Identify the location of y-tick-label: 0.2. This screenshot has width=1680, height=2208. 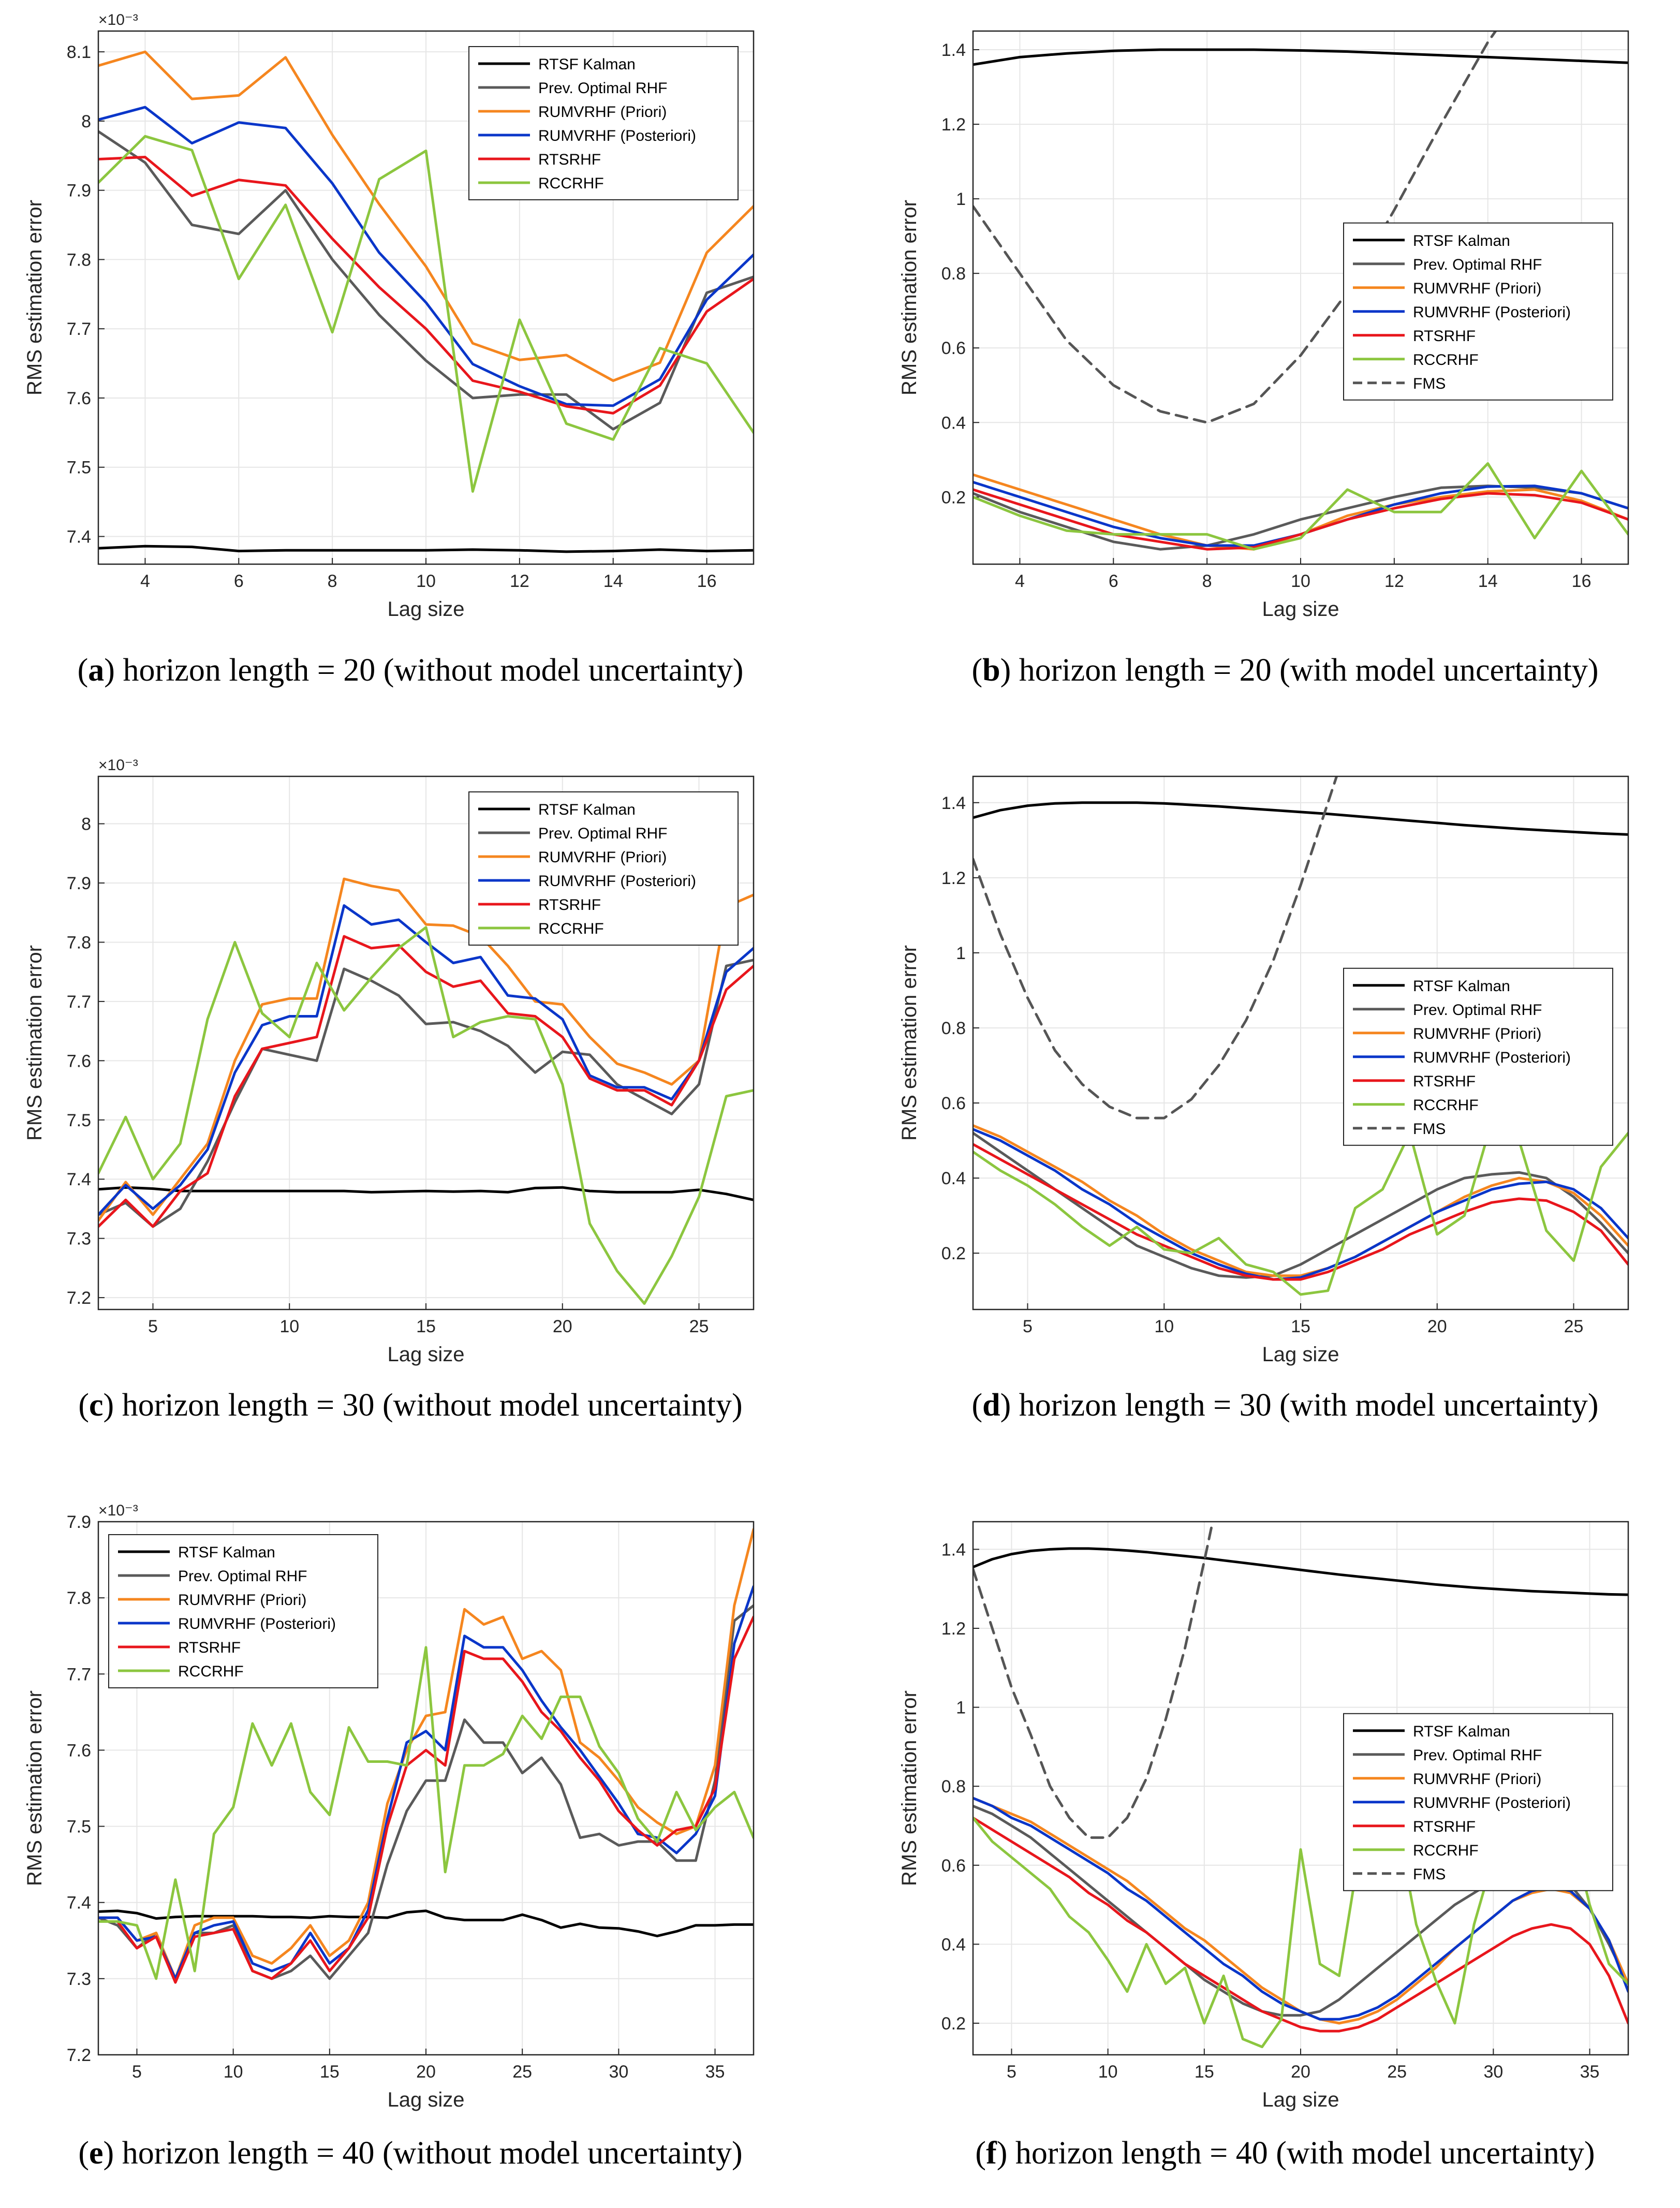
(953, 498).